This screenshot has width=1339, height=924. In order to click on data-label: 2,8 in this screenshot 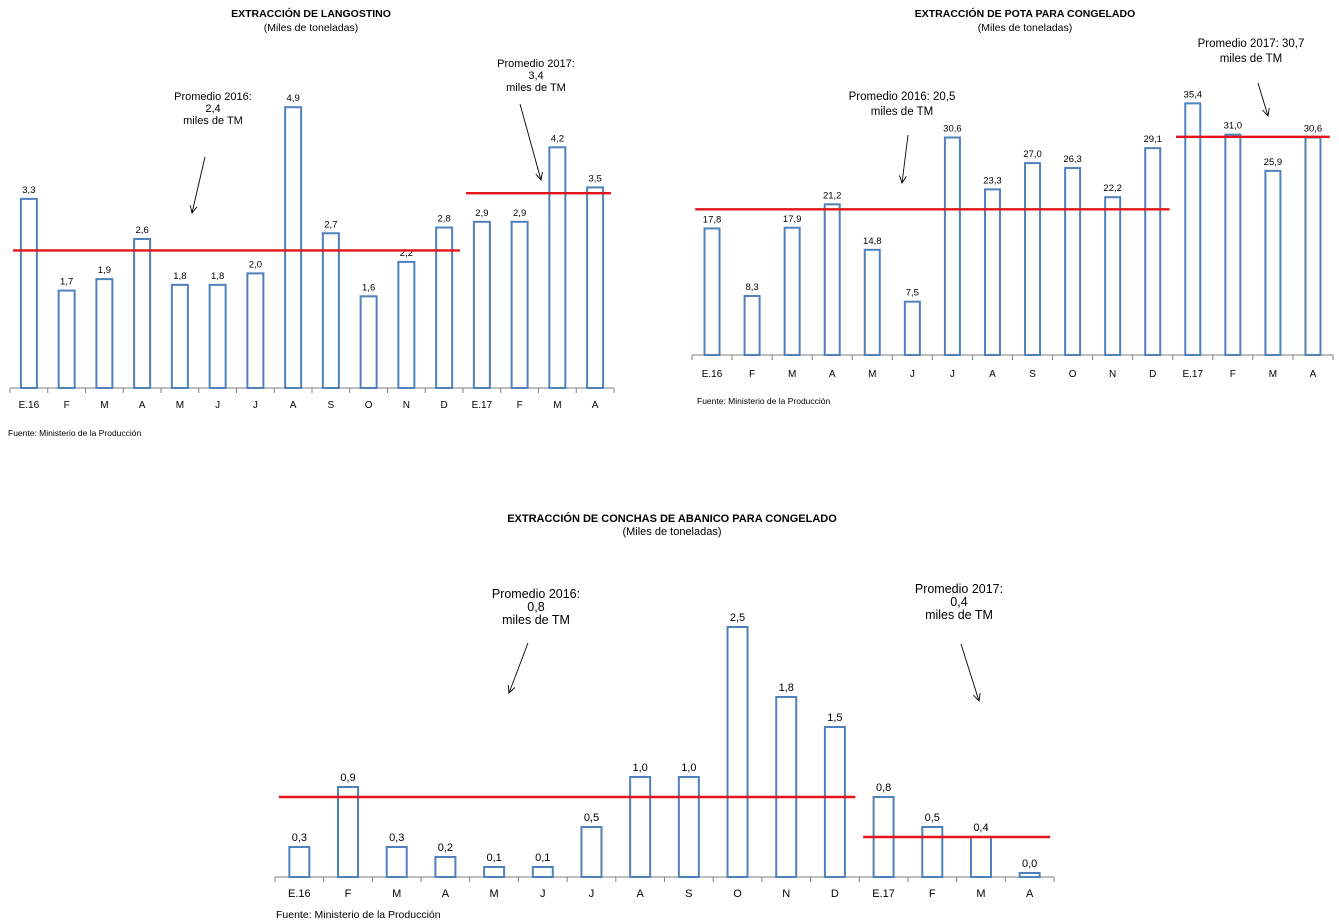, I will do `click(444, 219)`.